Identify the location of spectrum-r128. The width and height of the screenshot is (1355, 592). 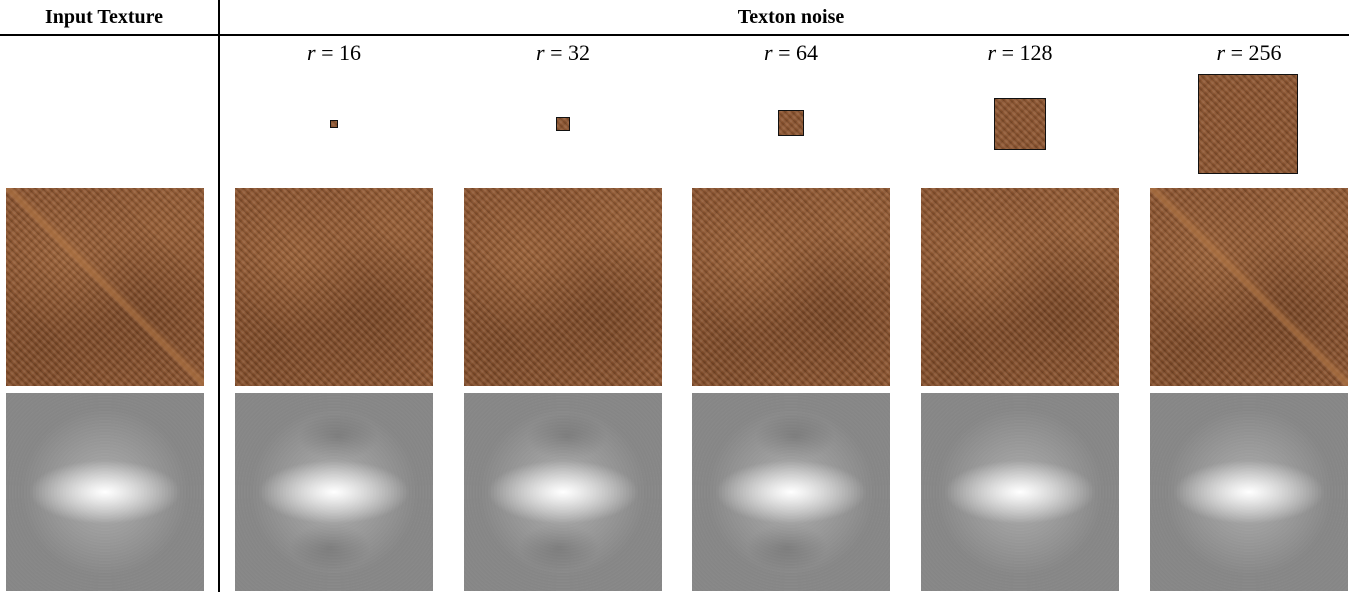
(1020, 492).